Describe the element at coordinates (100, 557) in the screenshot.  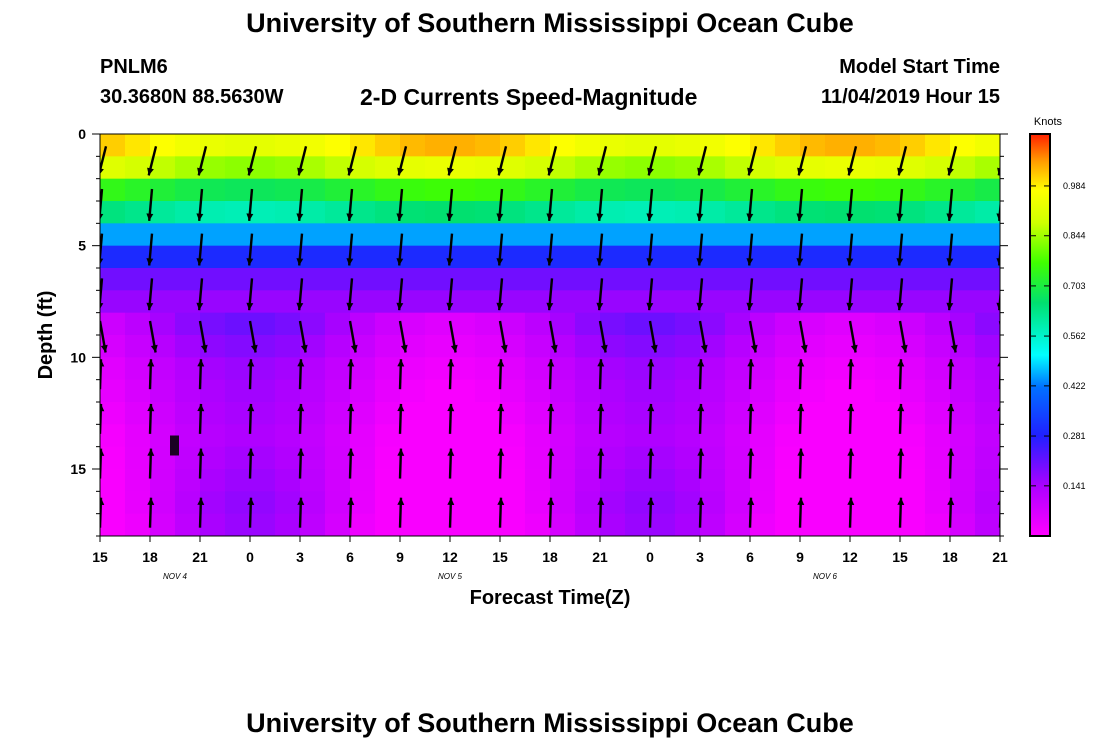
I see `x-tick-label: 15` at that location.